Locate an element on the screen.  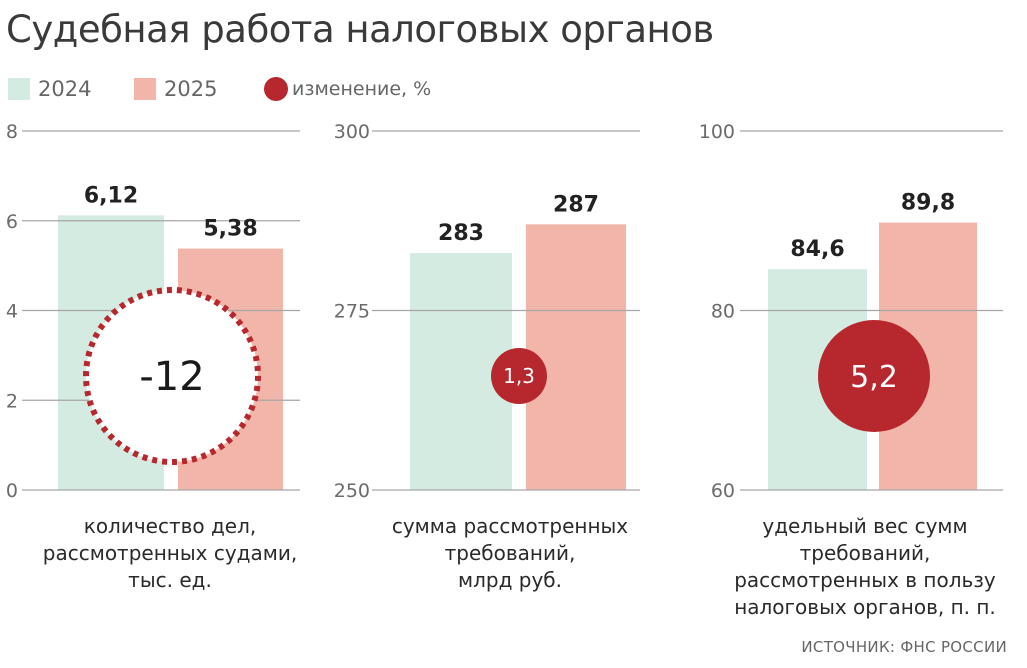
legend-label-2025: 2025 is located at coordinates (191, 89).